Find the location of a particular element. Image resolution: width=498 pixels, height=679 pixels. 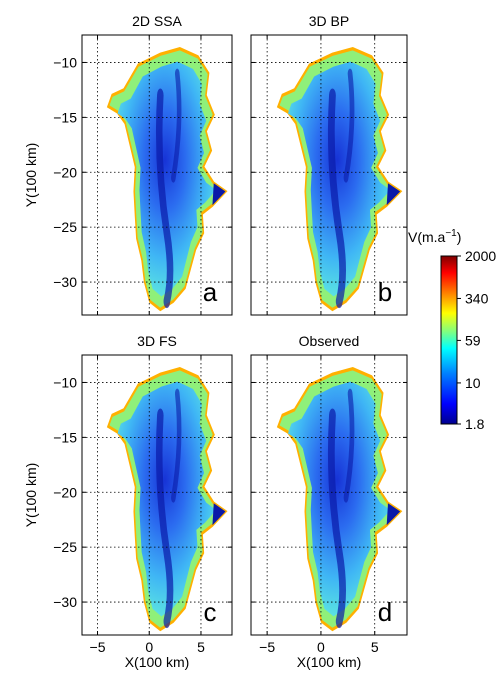

panel-title: Observed is located at coordinates (329, 341).